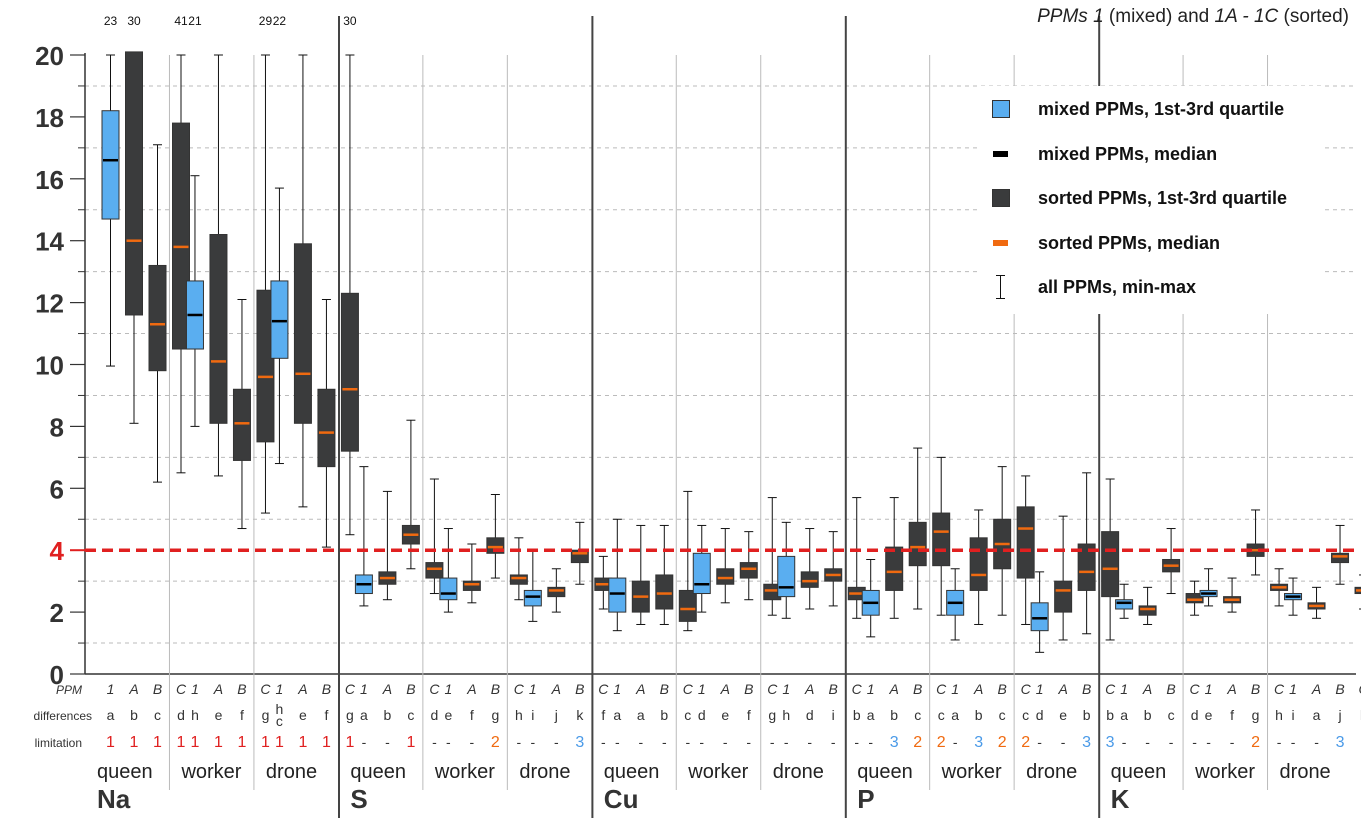  I want to click on row-label-limitation: limitation, so click(58, 743).